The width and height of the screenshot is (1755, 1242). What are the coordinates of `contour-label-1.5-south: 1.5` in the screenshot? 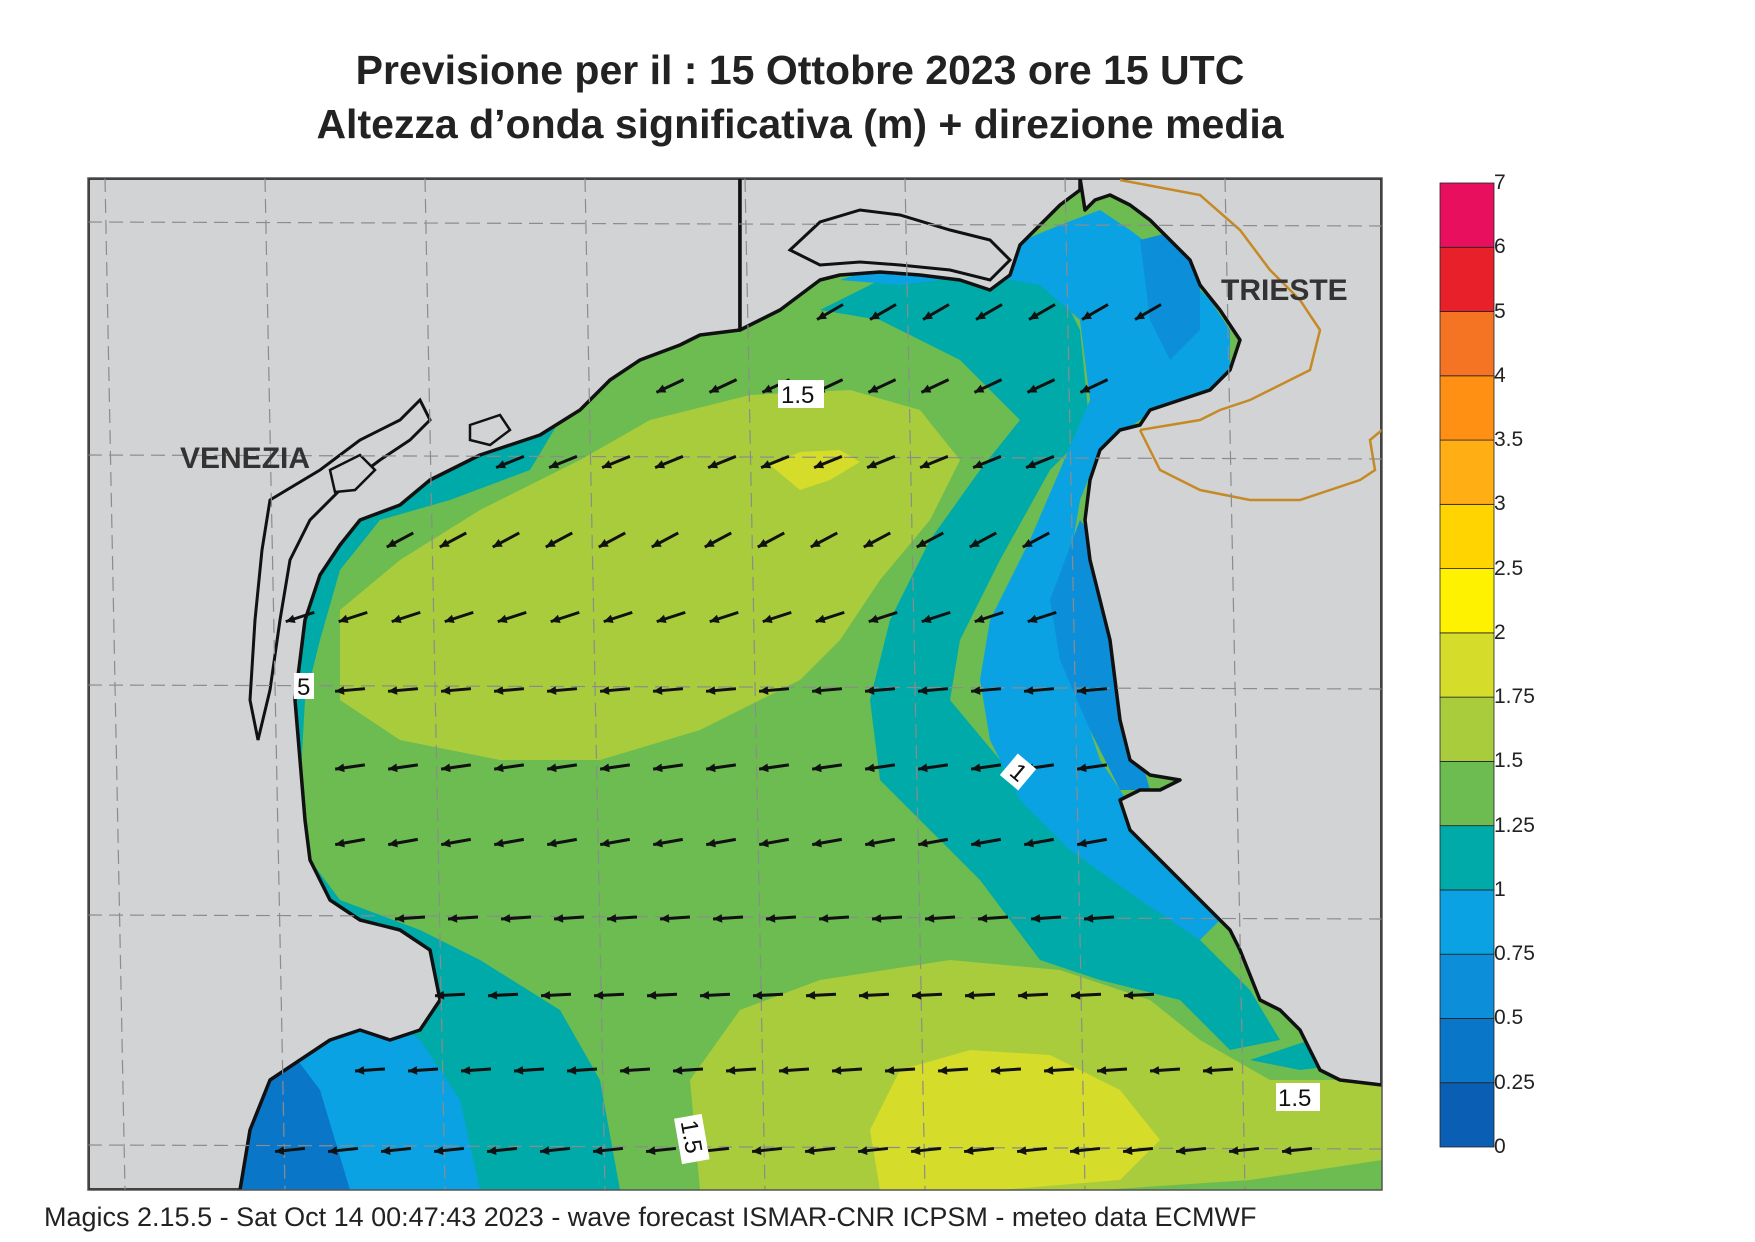 It's located at (692, 1139).